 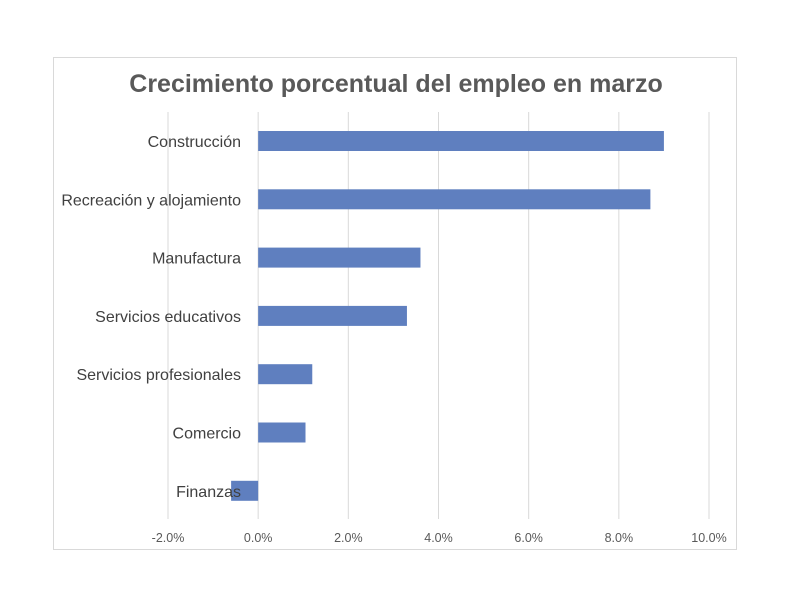 I want to click on category-label: Servicios educativos, so click(x=168, y=317).